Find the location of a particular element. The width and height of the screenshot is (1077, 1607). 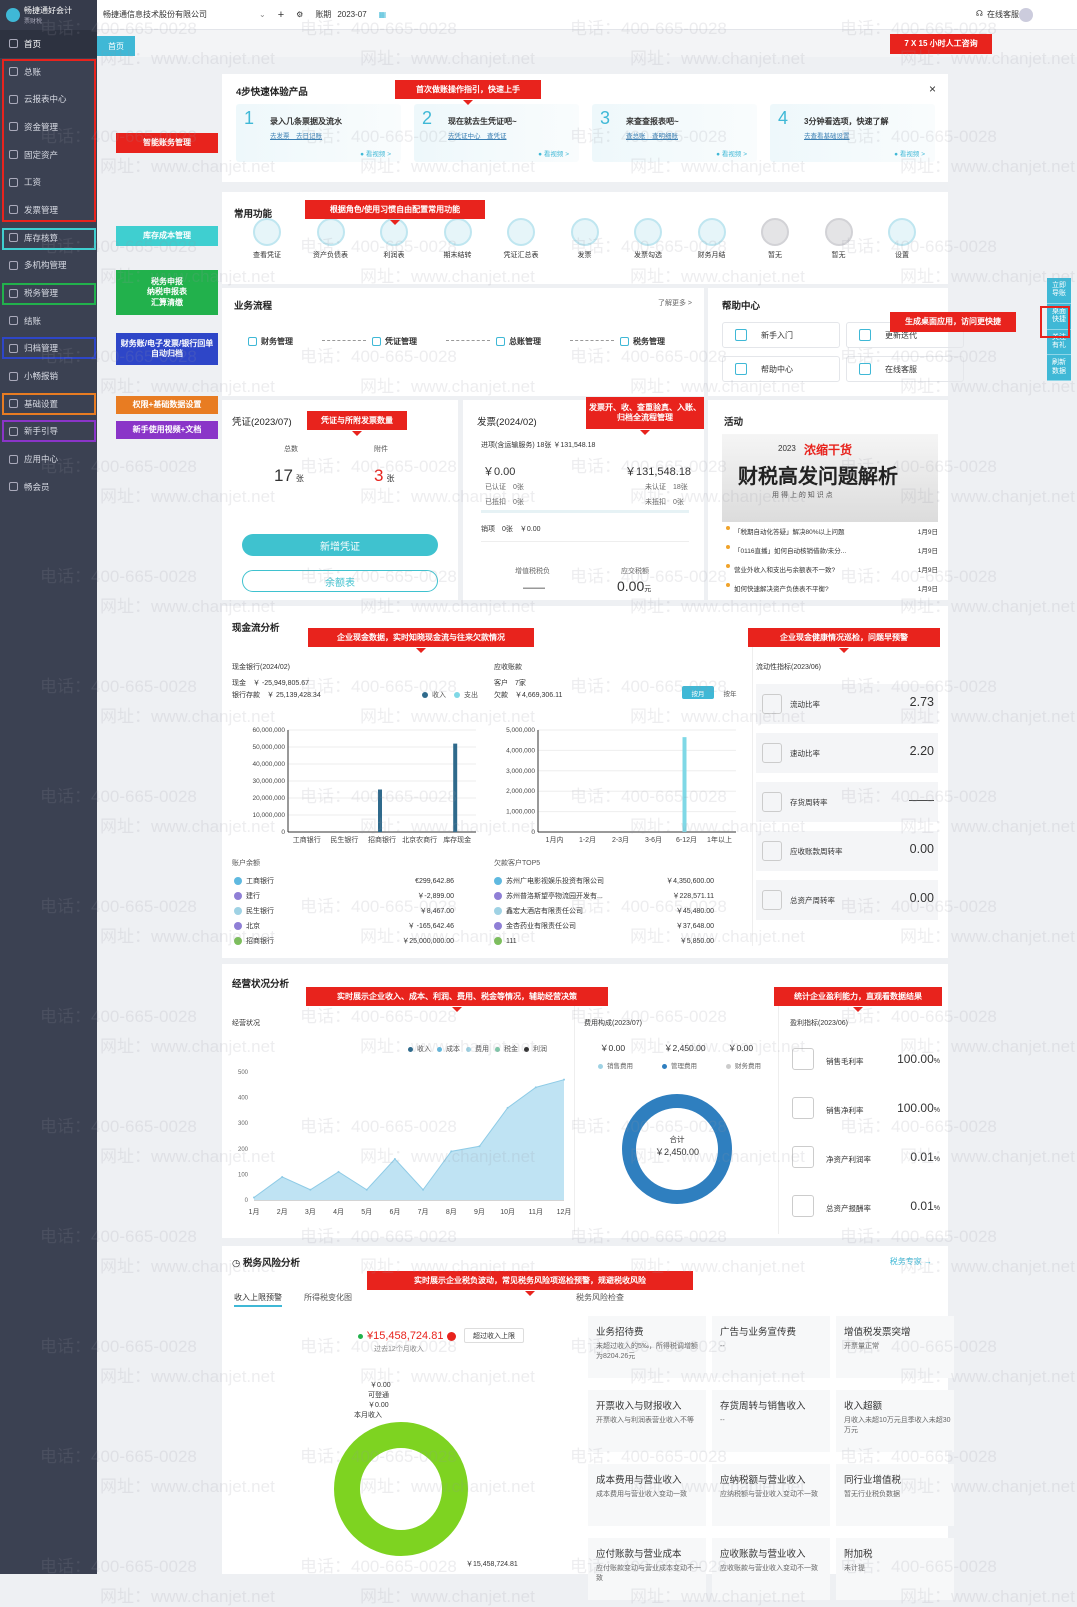

risk-card: 附加税 未计提 is located at coordinates (895, 1569).